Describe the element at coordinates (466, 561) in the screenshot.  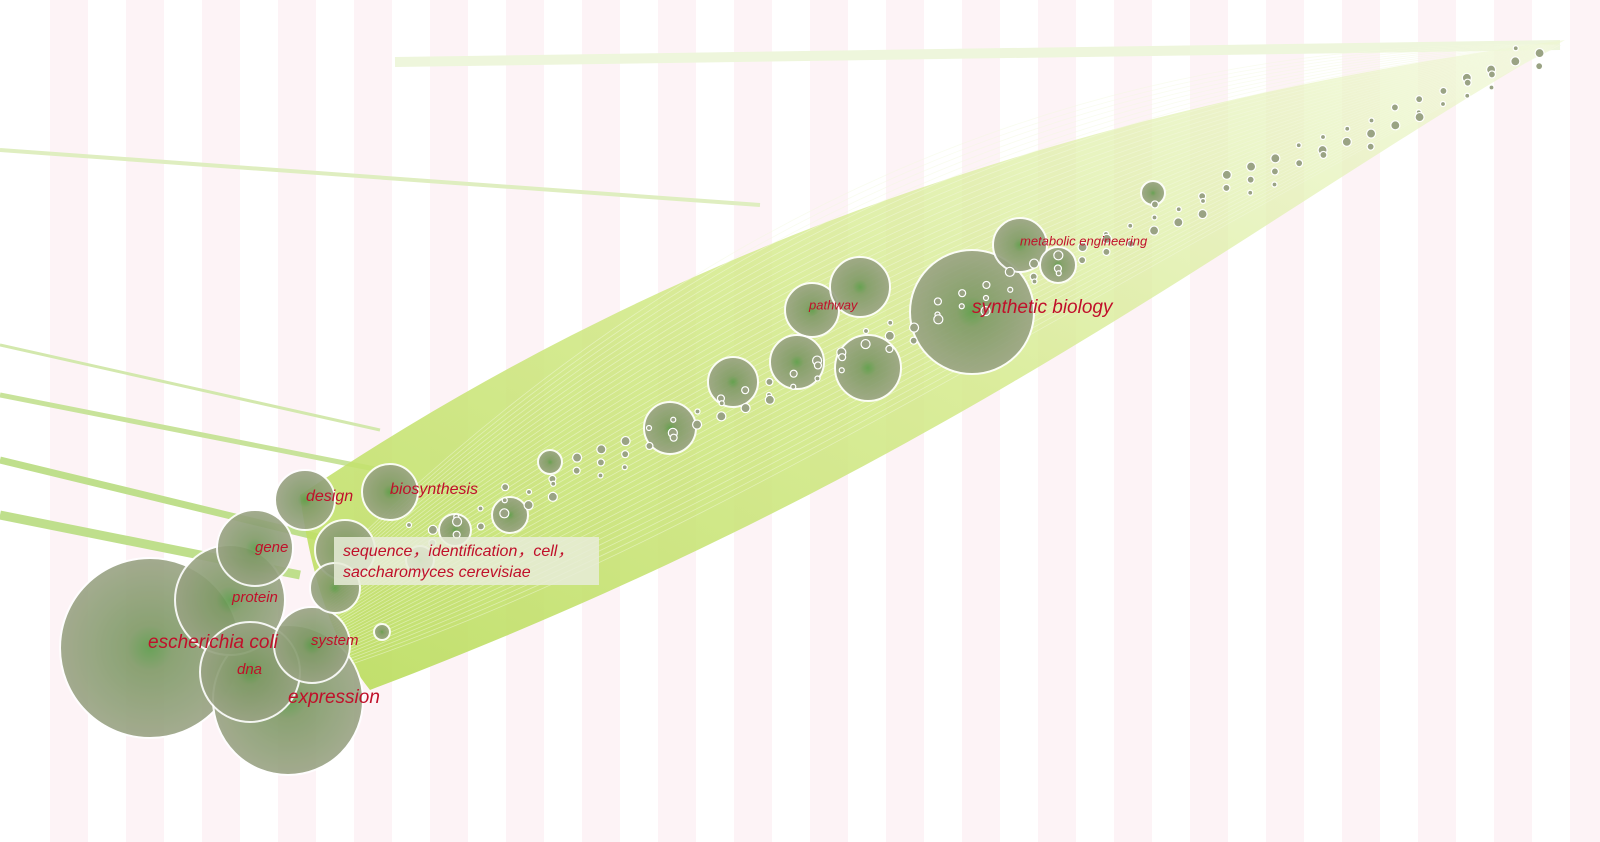
I see `label-box` at that location.